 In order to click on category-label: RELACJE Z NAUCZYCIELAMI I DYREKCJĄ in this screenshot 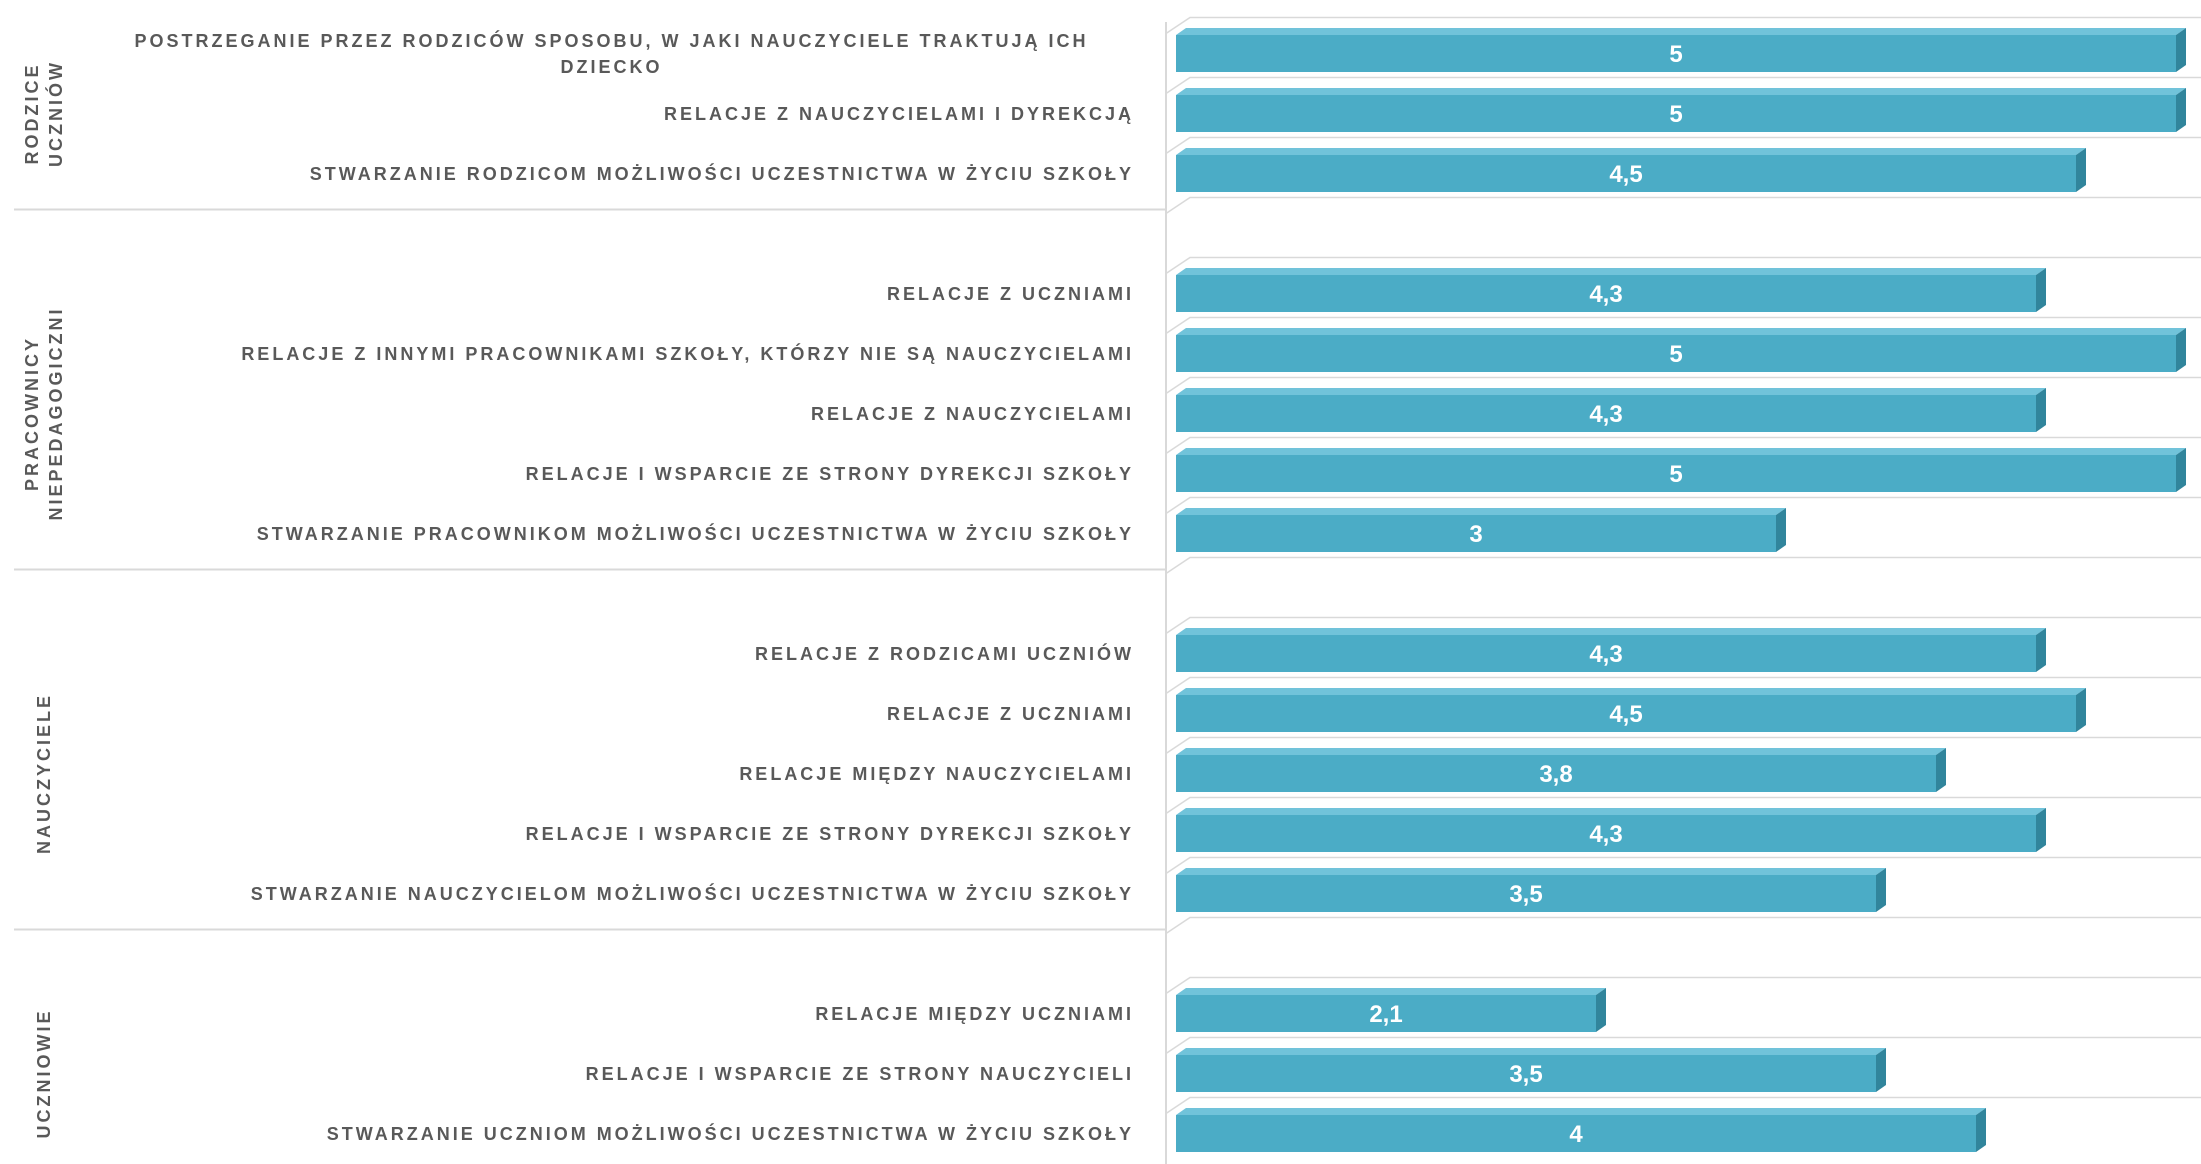, I will do `click(898, 113)`.